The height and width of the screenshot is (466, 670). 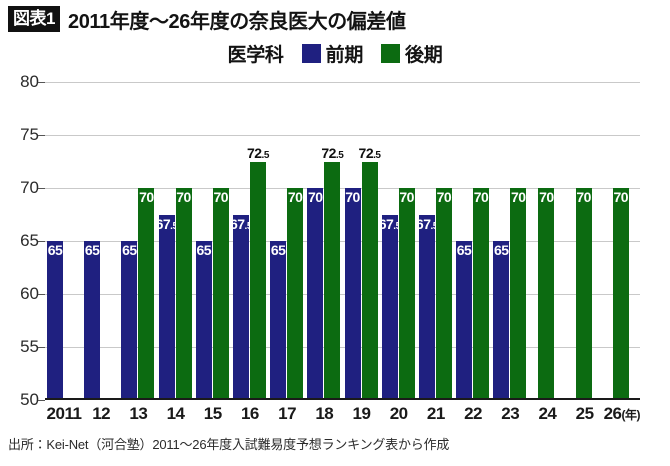 What do you see at coordinates (361, 413) in the screenshot?
I see `x-axis-tick-label: 19` at bounding box center [361, 413].